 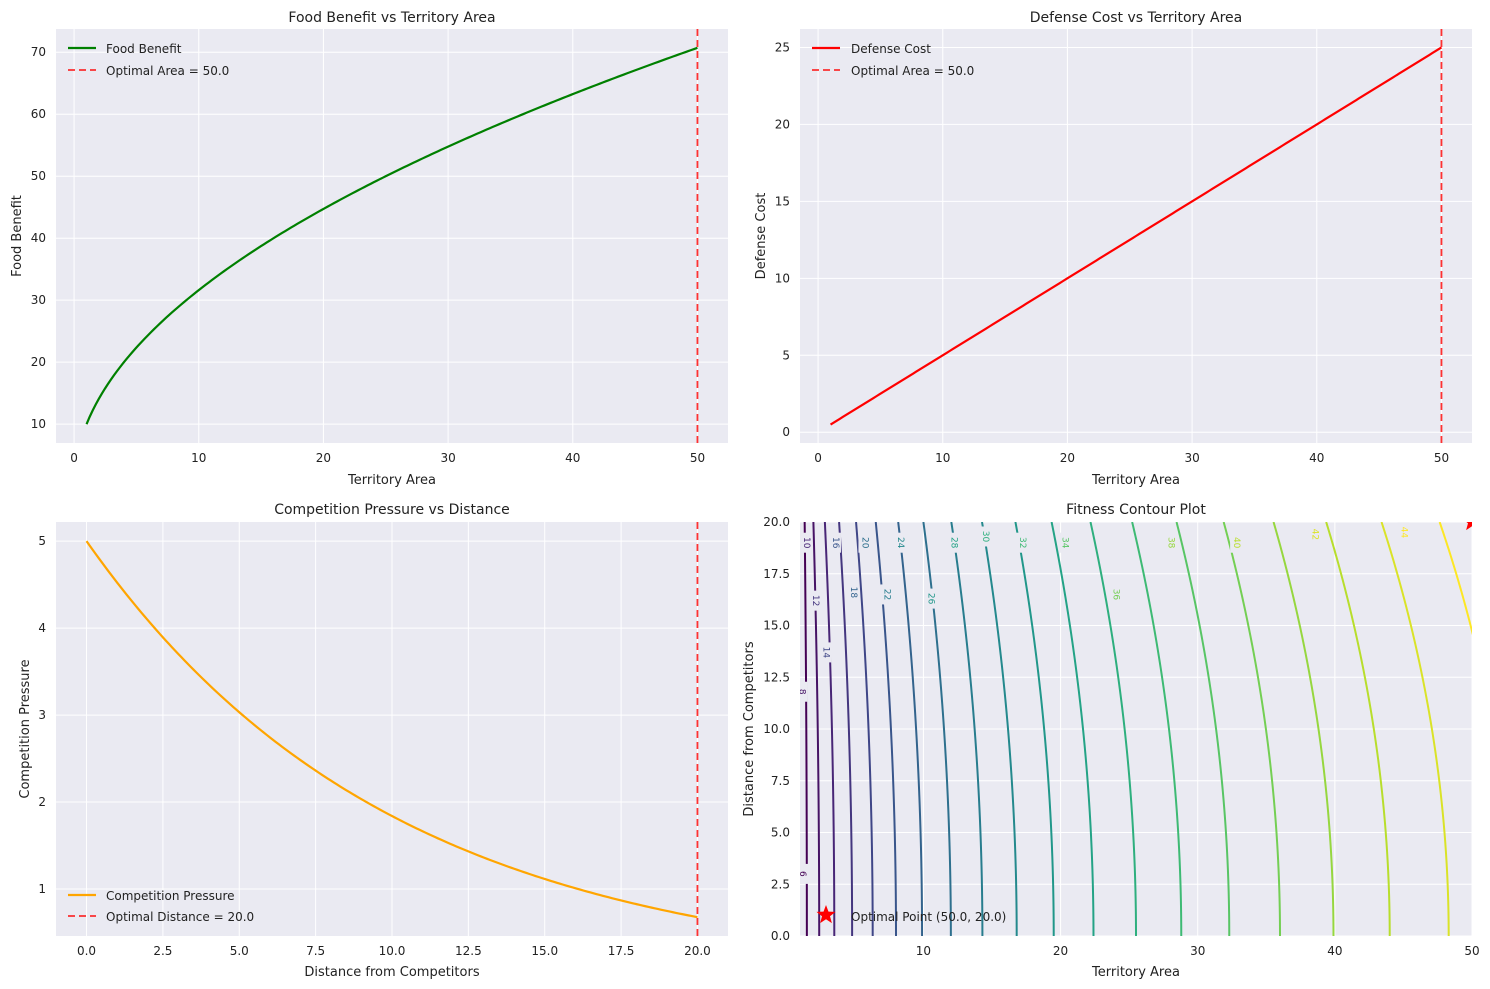 I want to click on x-tick-label: 15.0, so click(x=544, y=951).